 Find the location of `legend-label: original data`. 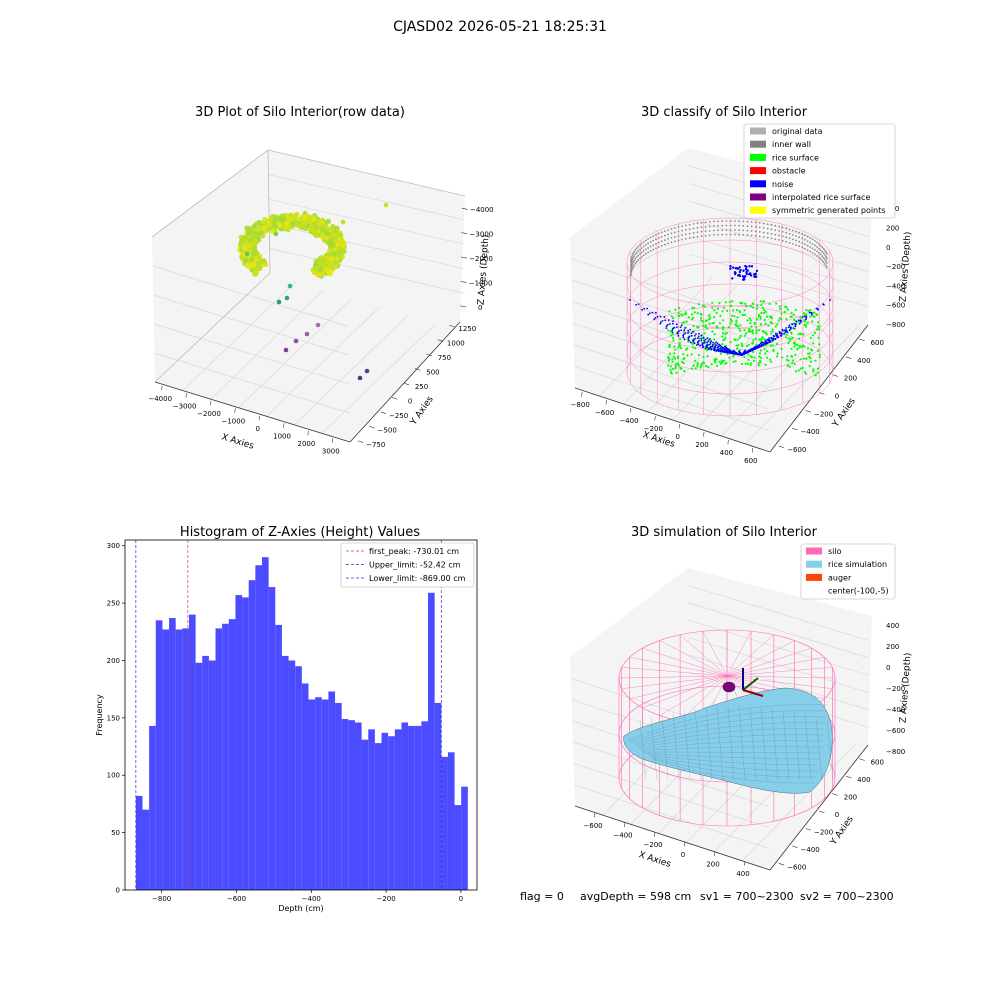

legend-label: original data is located at coordinates (797, 131).